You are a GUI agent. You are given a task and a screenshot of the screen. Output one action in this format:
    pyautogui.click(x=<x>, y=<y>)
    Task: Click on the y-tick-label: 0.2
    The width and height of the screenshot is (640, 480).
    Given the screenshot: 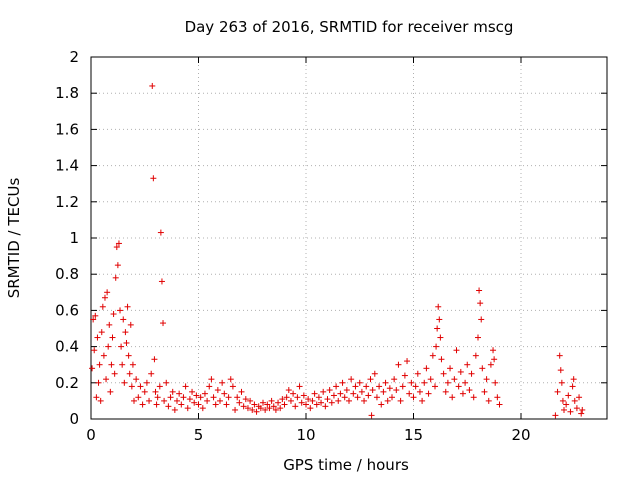 What is the action you would take?
    pyautogui.click(x=67, y=383)
    